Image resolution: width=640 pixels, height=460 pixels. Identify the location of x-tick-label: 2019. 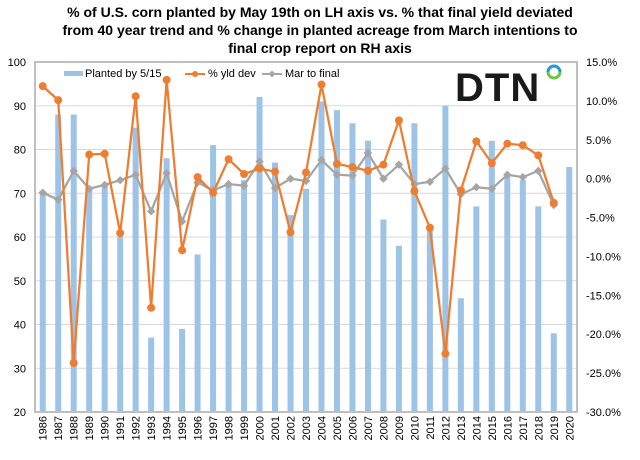
(555, 428).